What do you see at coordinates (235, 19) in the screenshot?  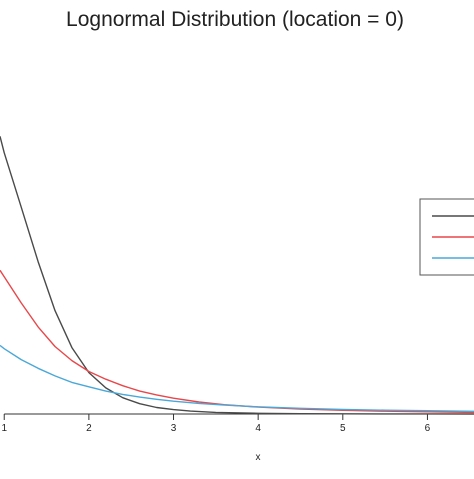 I see `chart-title: Lognormal Distribution (location = 0)` at bounding box center [235, 19].